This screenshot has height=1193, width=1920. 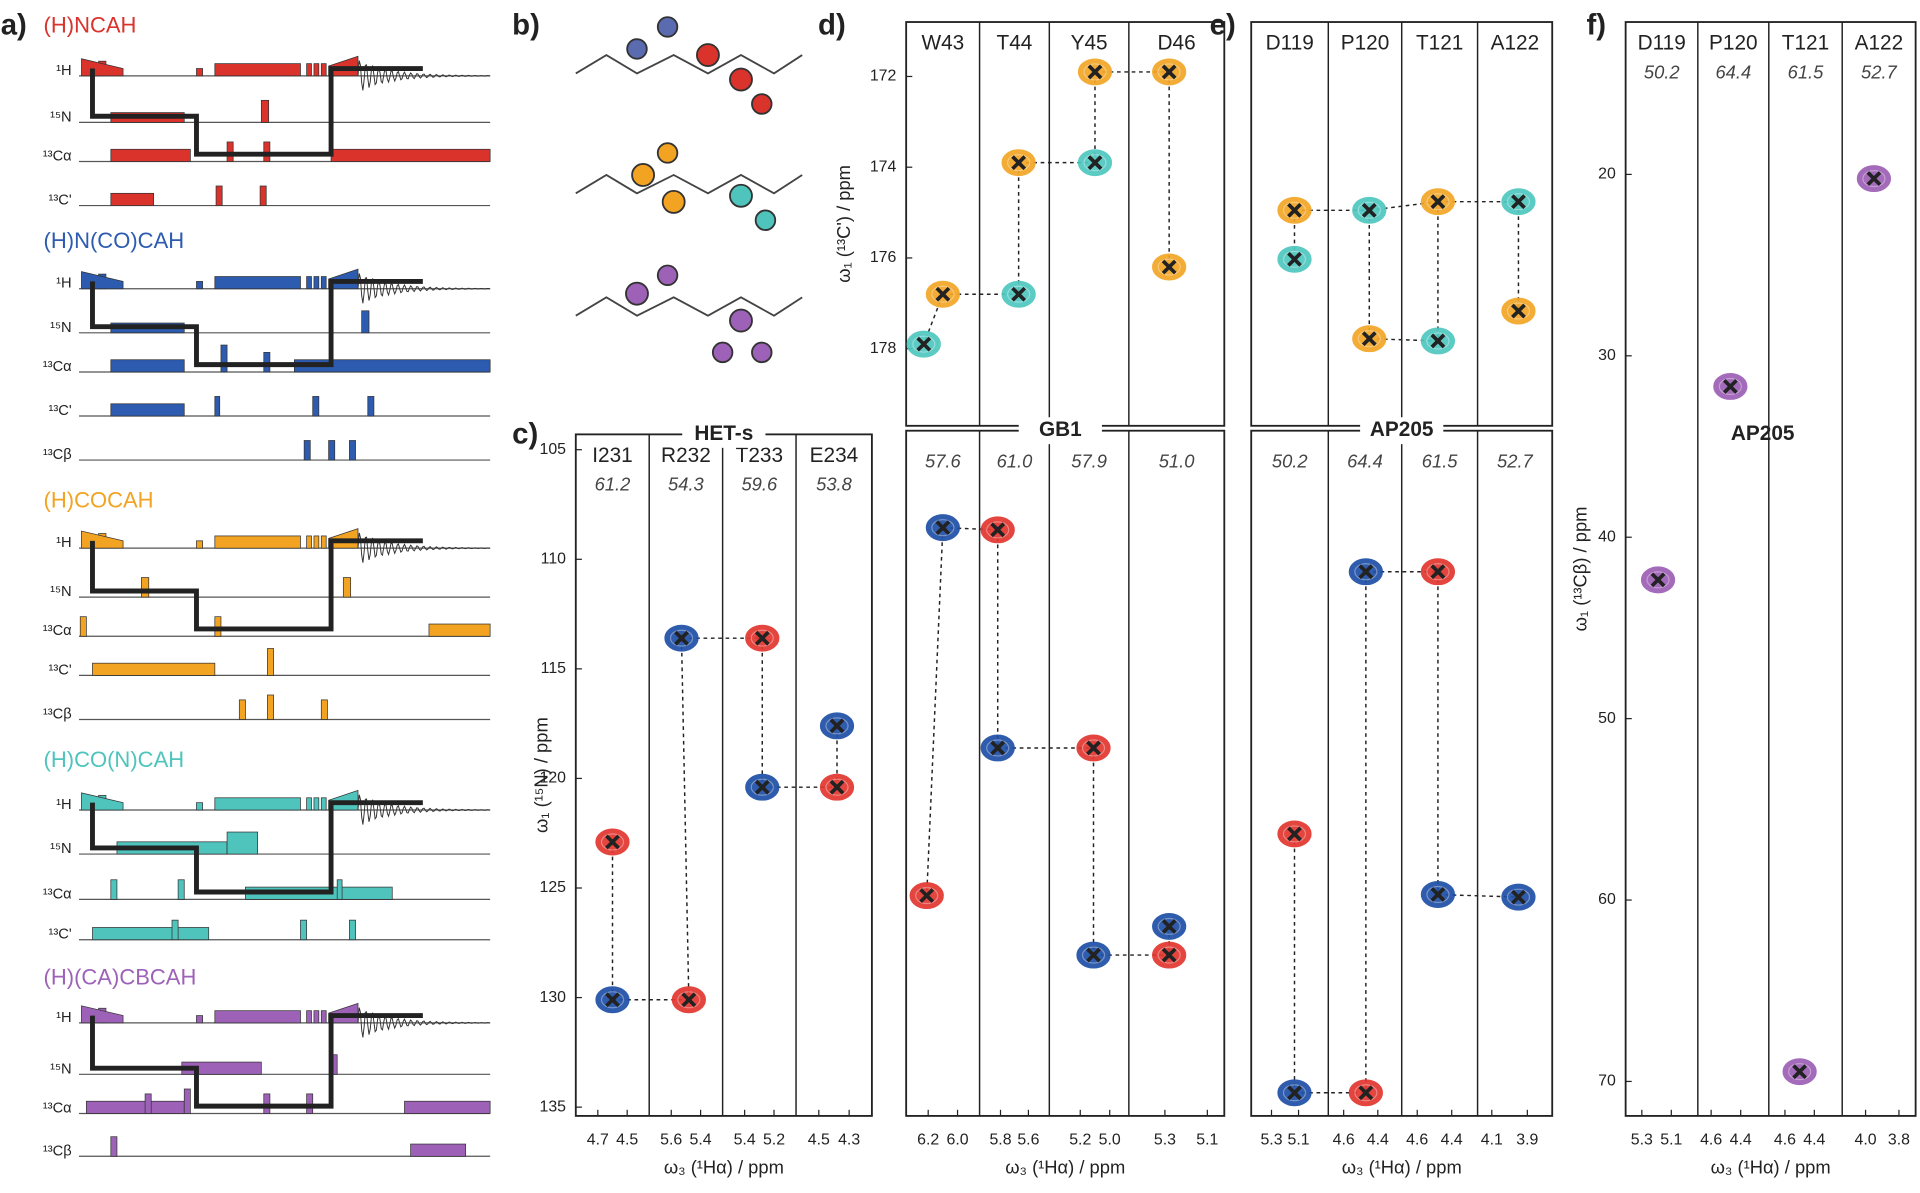 What do you see at coordinates (1805, 43) in the screenshot?
I see `strip-label: T121` at bounding box center [1805, 43].